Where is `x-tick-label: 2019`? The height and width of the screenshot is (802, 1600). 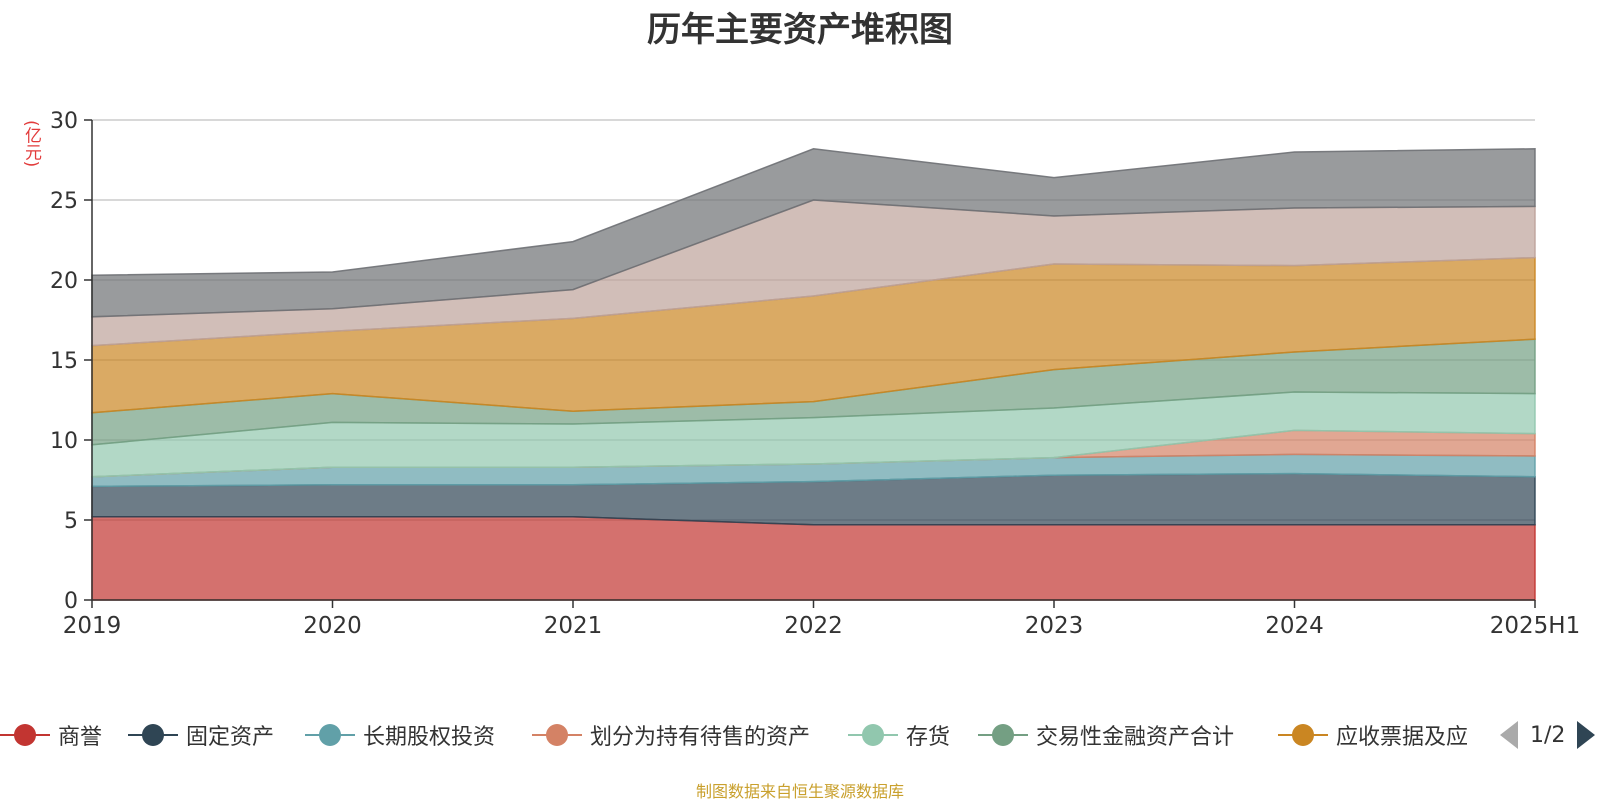 x-tick-label: 2019 is located at coordinates (92, 626).